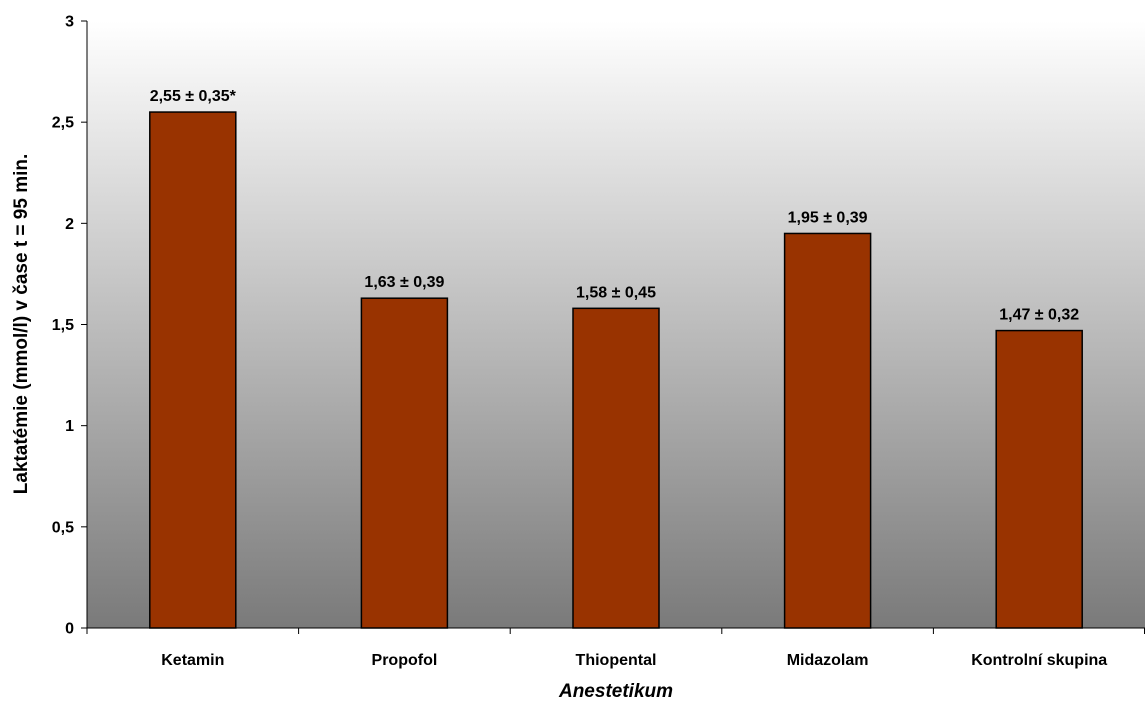  What do you see at coordinates (21, 324) in the screenshot?
I see `y-axis-title: Laktatémie (mmol/l) v čase t = 95 min.` at bounding box center [21, 324].